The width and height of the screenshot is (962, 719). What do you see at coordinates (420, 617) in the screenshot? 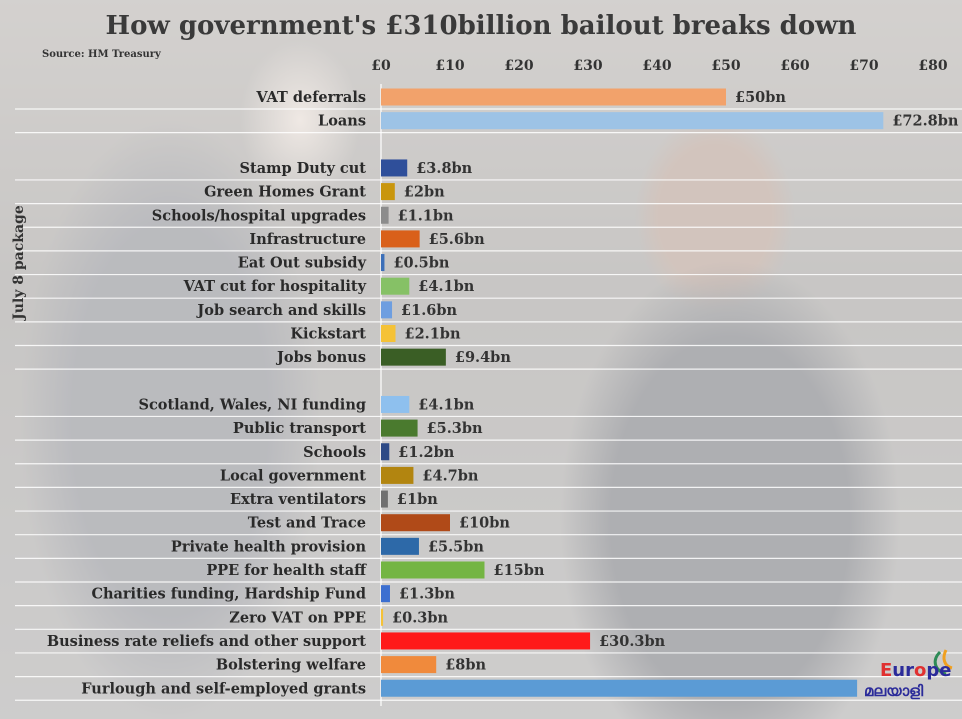
I see `data-label: £0.3bn` at bounding box center [420, 617].